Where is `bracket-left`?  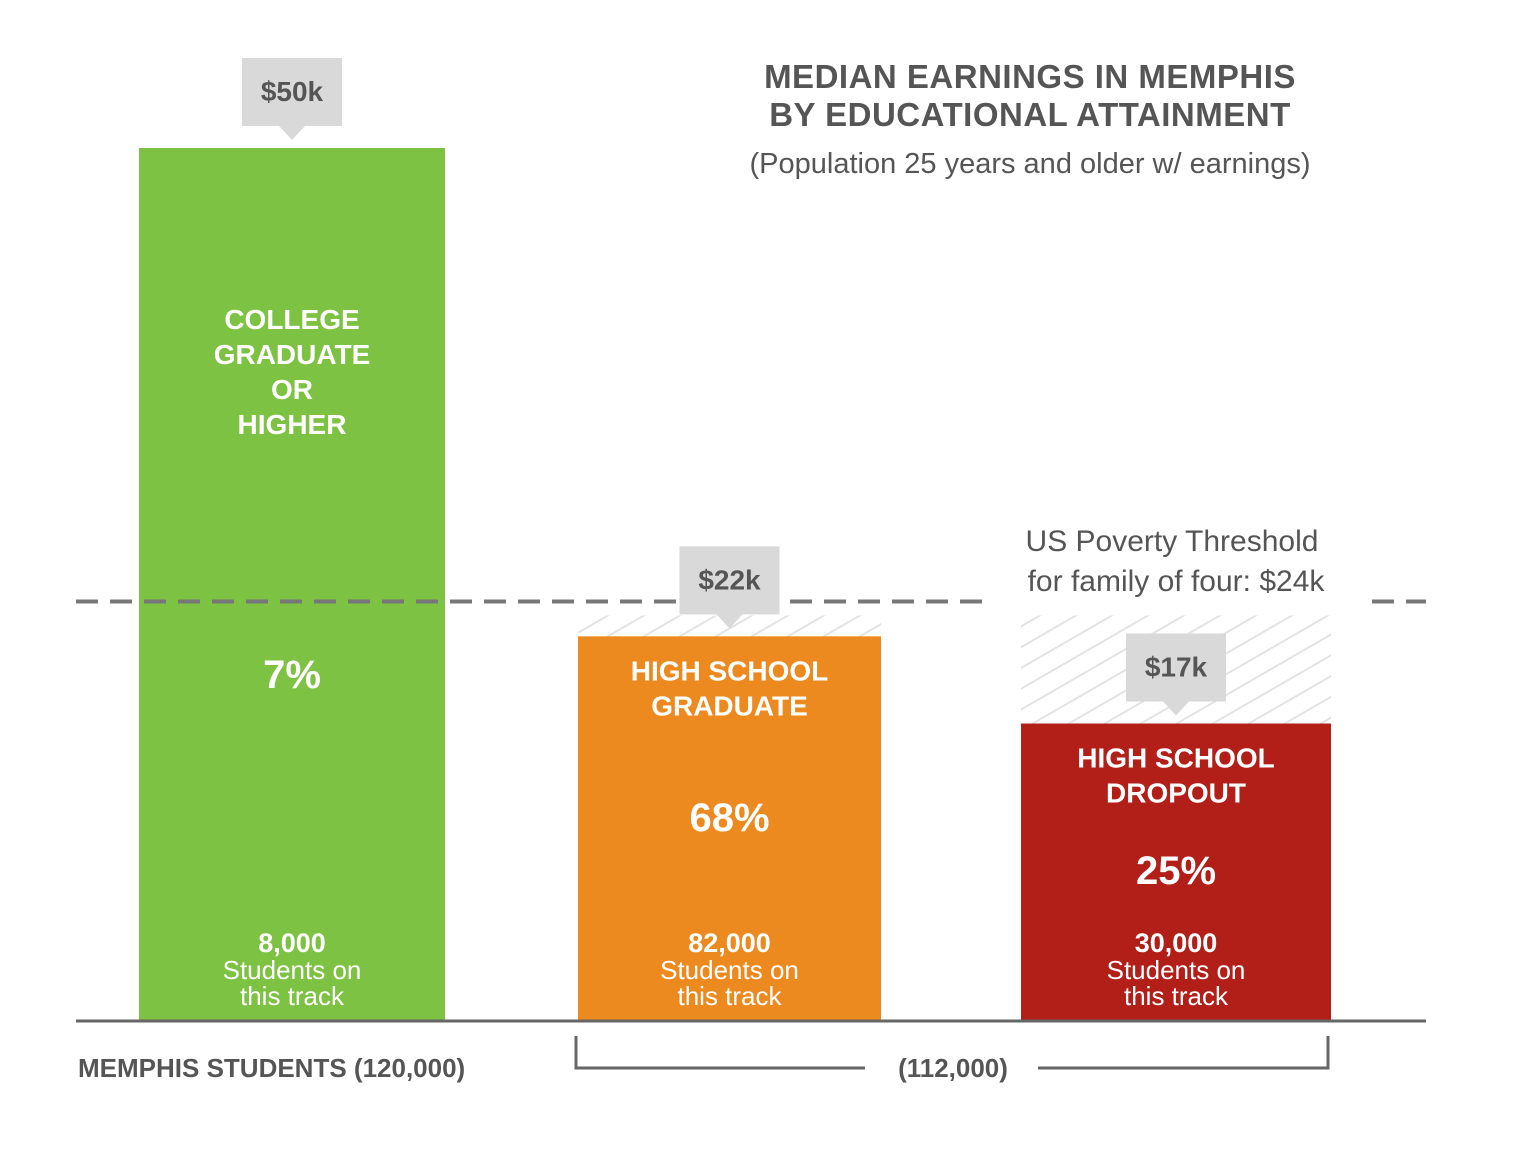 bracket-left is located at coordinates (719, 1053).